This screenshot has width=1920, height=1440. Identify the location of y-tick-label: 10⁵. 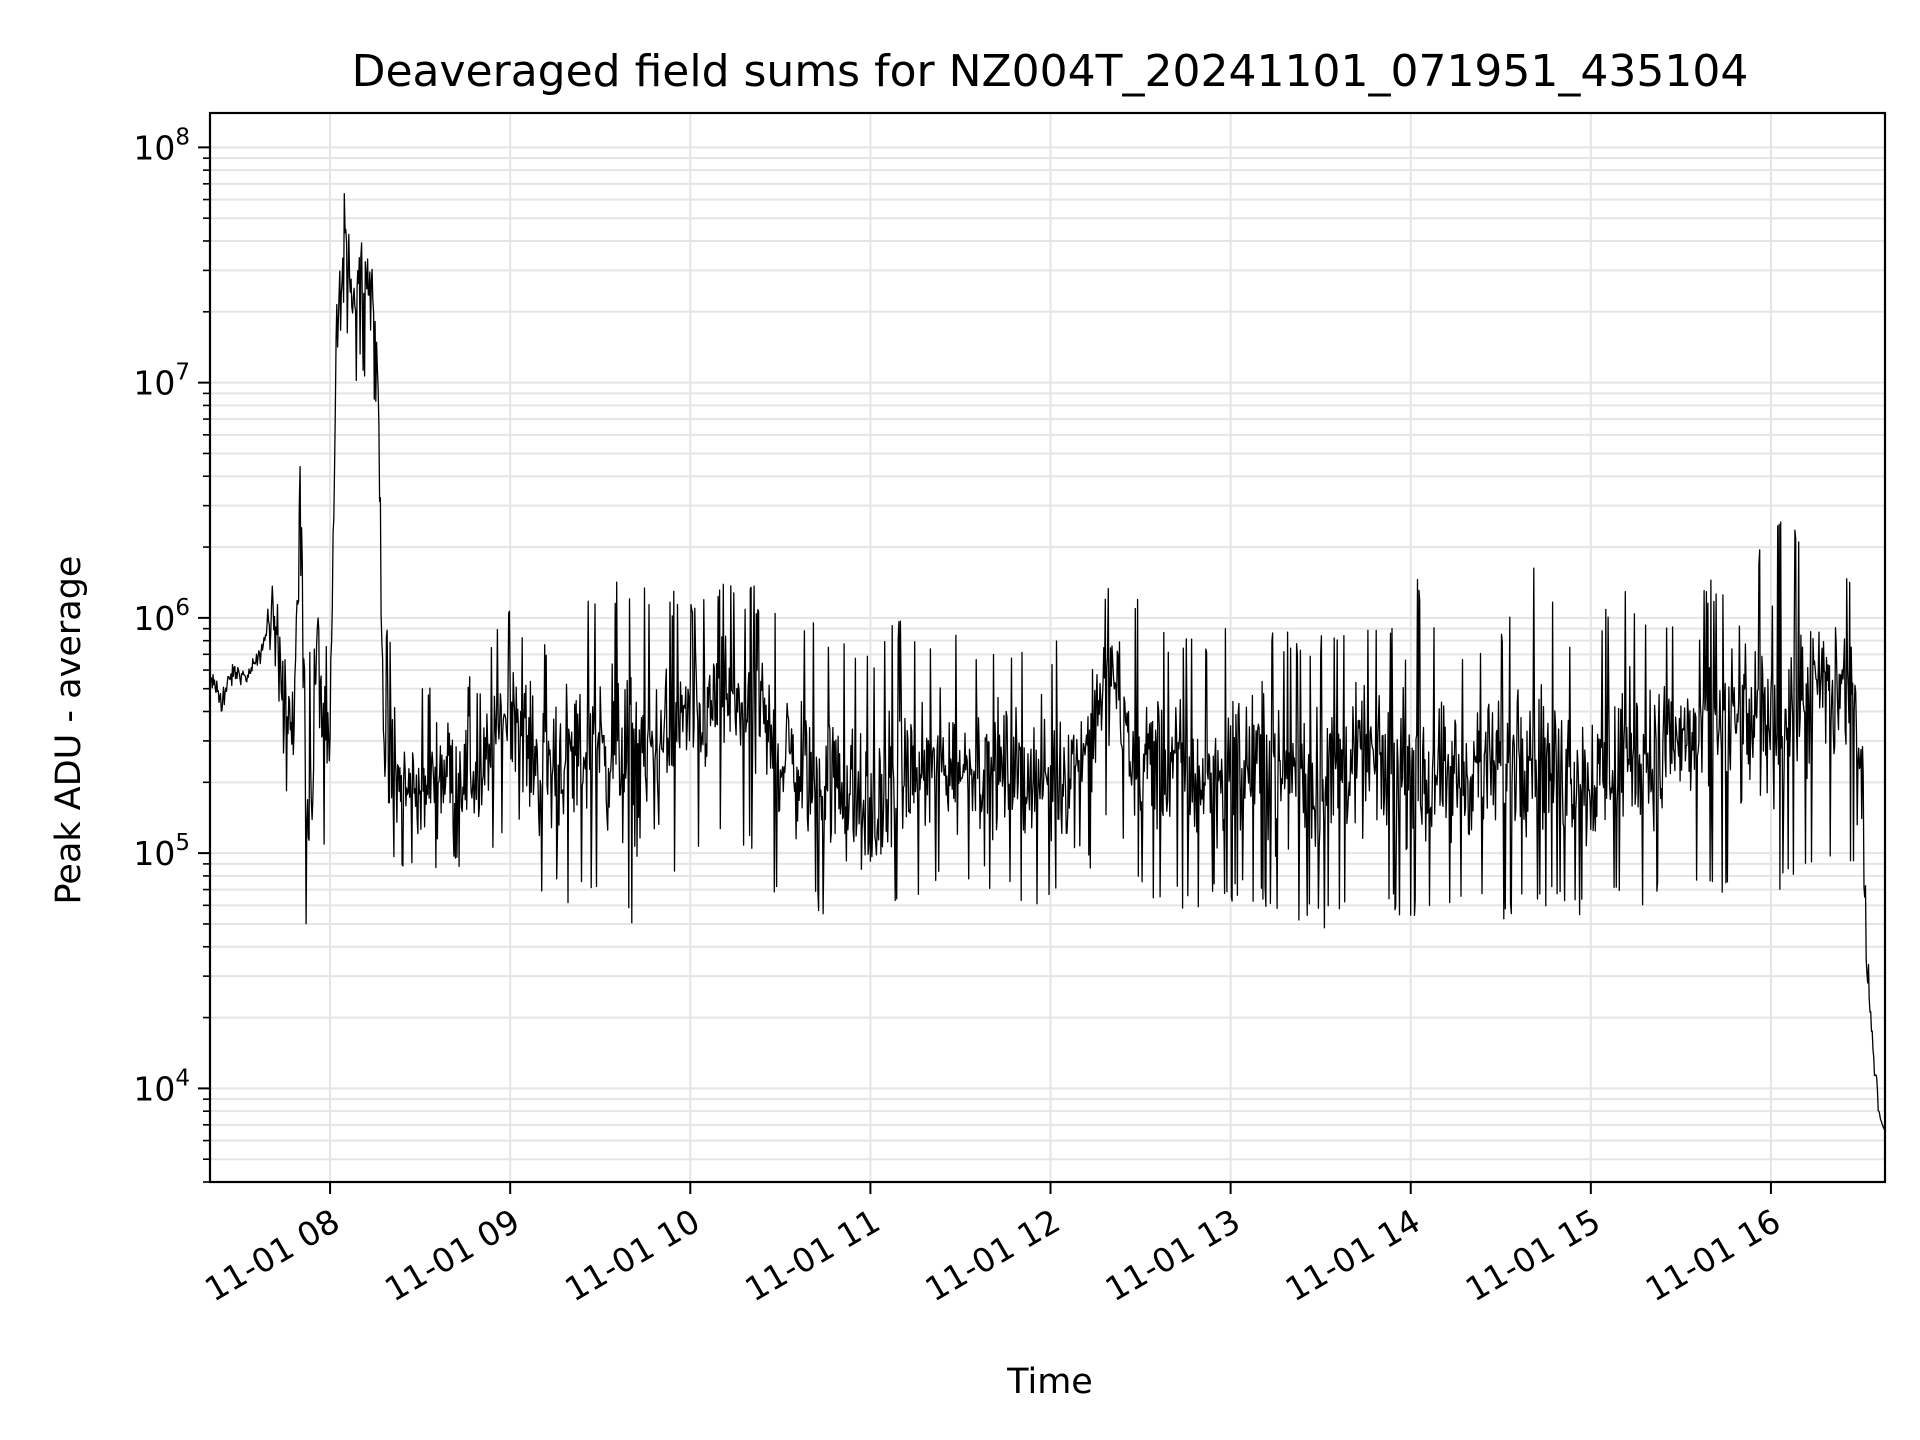
(161, 851).